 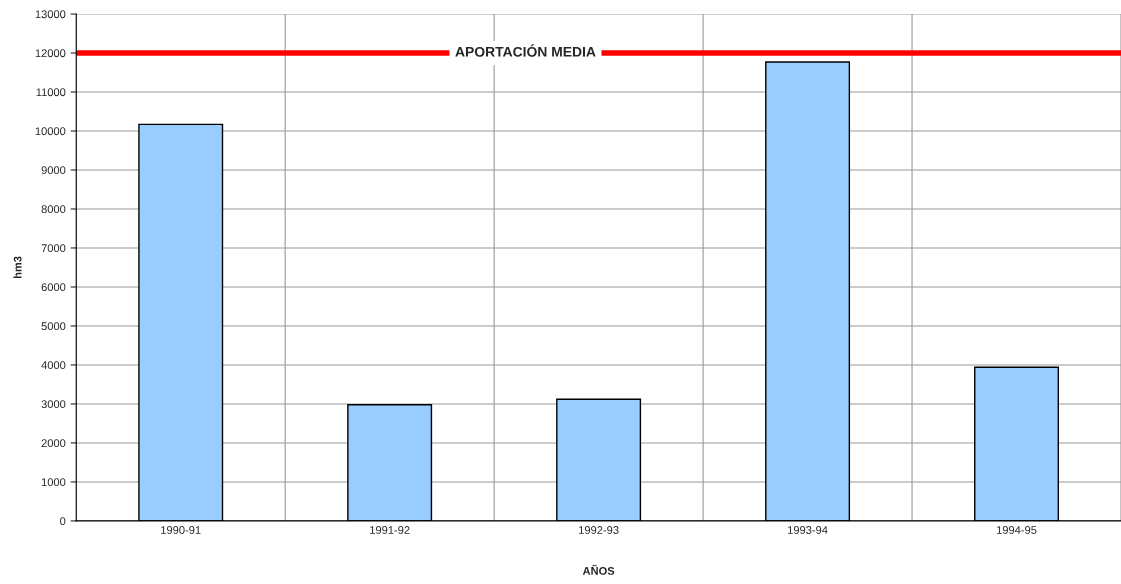 I want to click on x-tick-label: 1991-92, so click(x=390, y=530).